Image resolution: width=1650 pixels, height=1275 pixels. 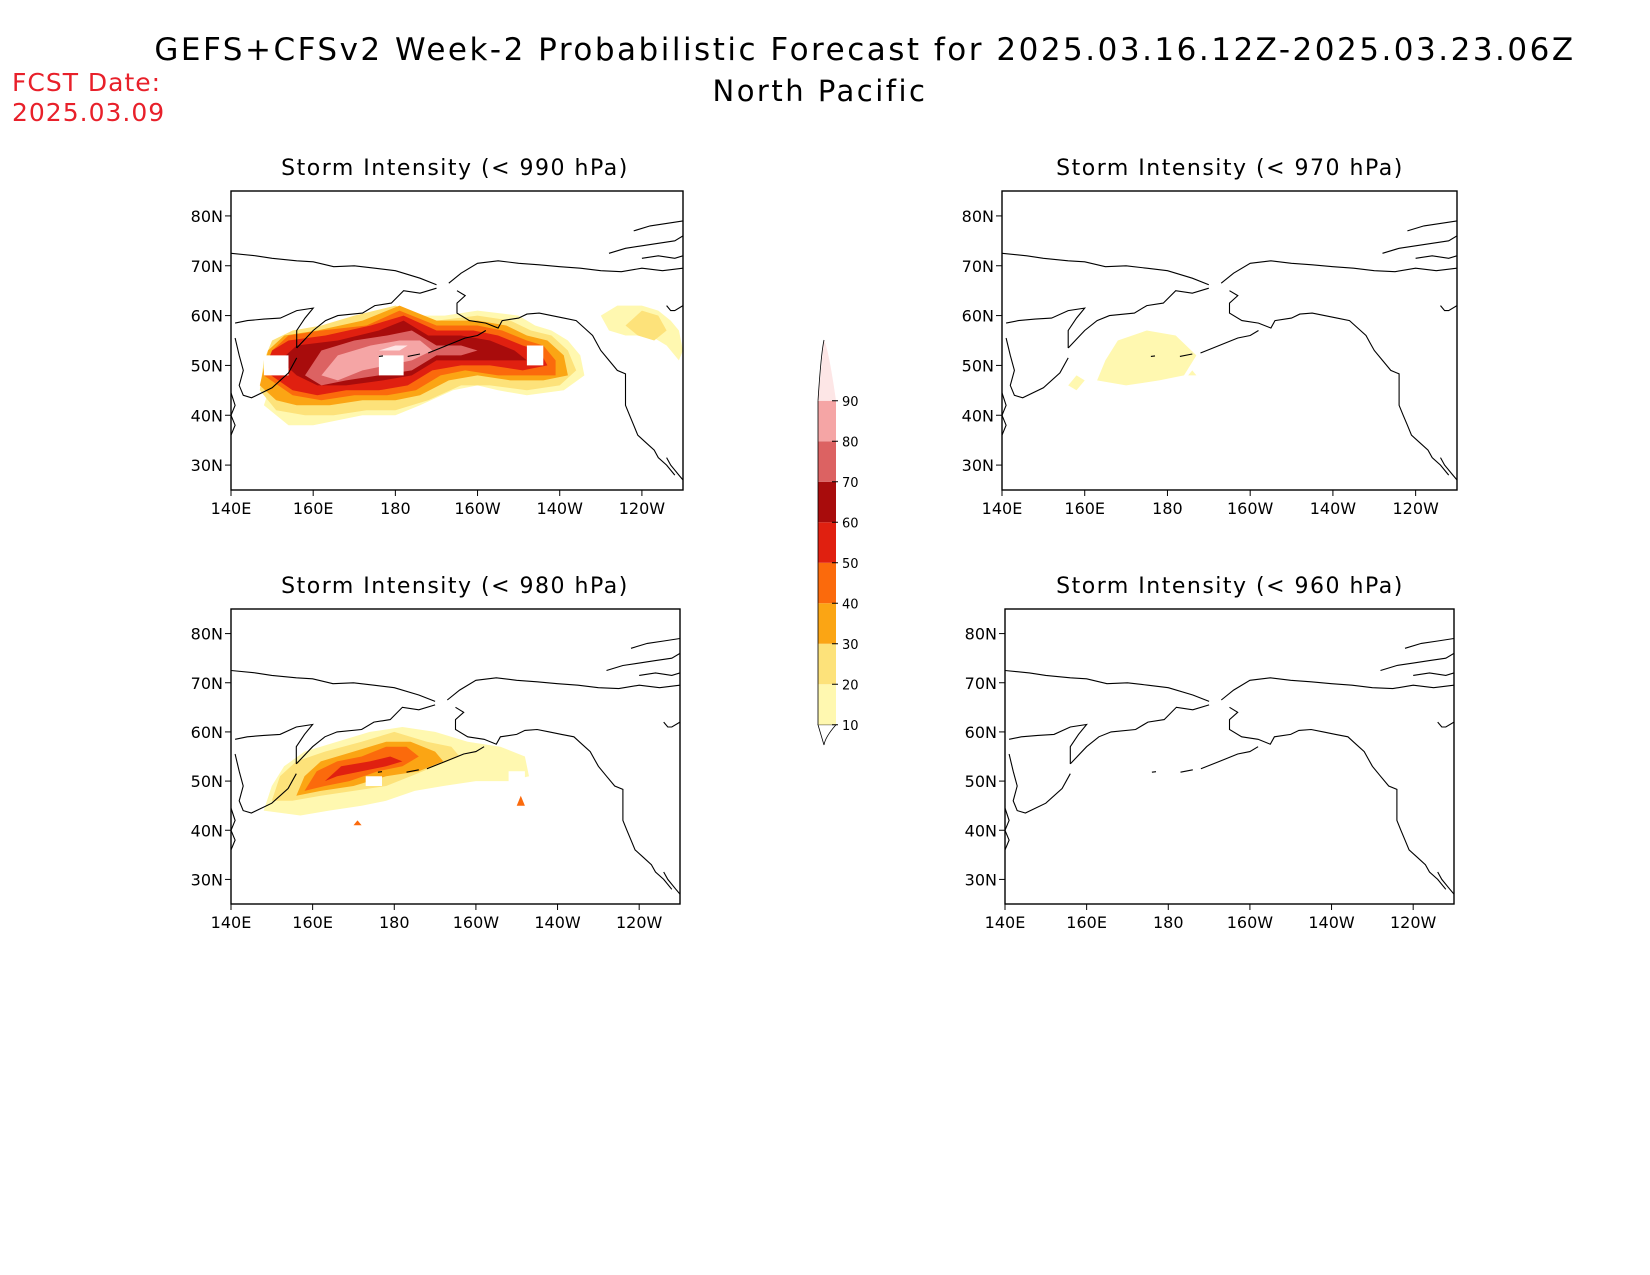 I want to click on panel-title: Storm Intensity (< 960 hPa), so click(x=1230, y=586).